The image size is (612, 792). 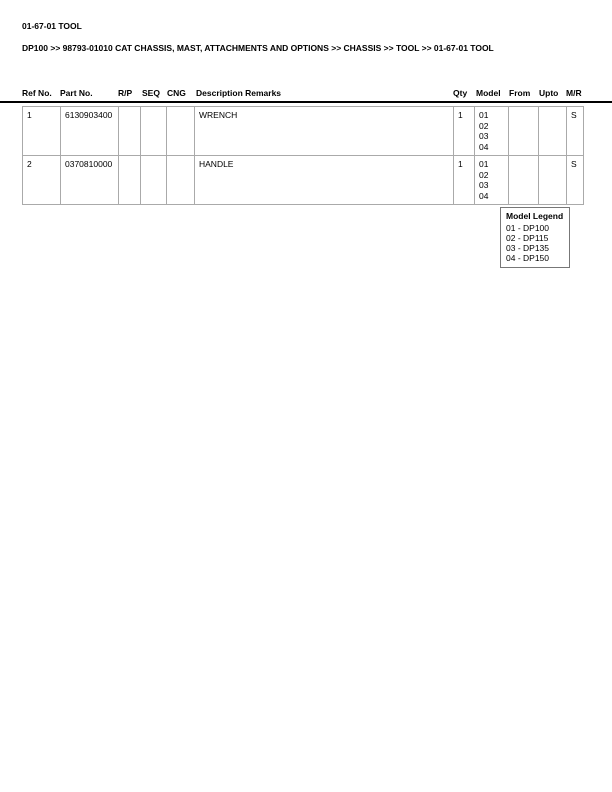 I want to click on legend-item: 01 - DP100, so click(x=527, y=228).